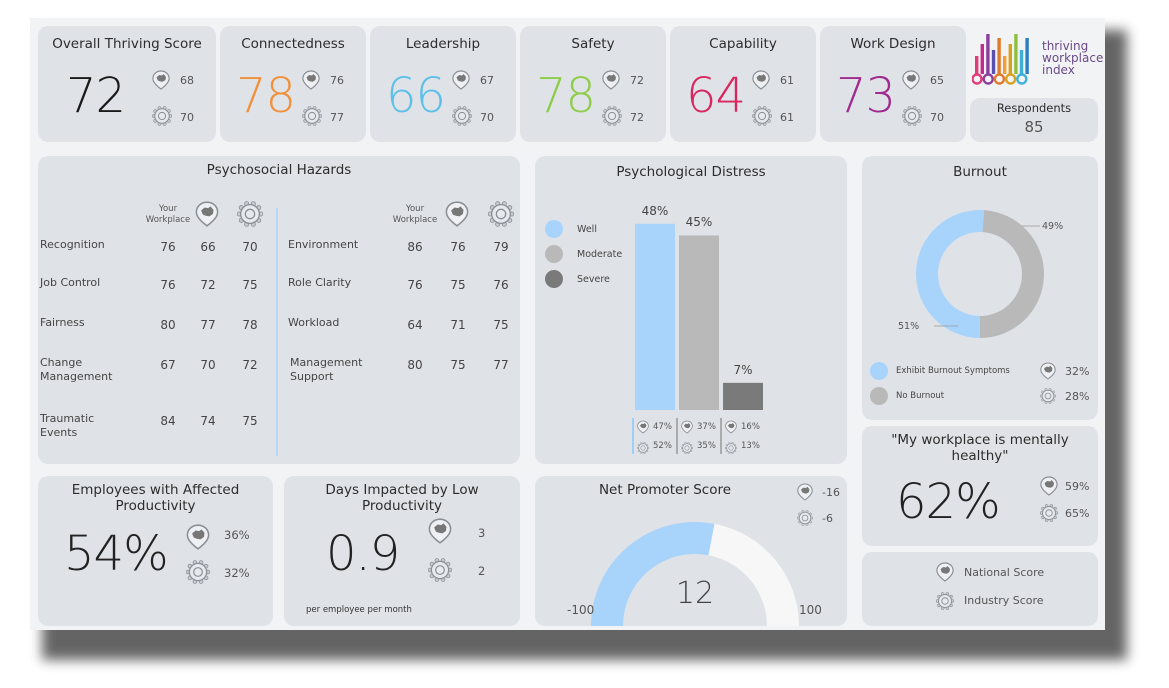 This screenshot has height=688, width=1169. I want to click on nps-value: 12, so click(695, 593).